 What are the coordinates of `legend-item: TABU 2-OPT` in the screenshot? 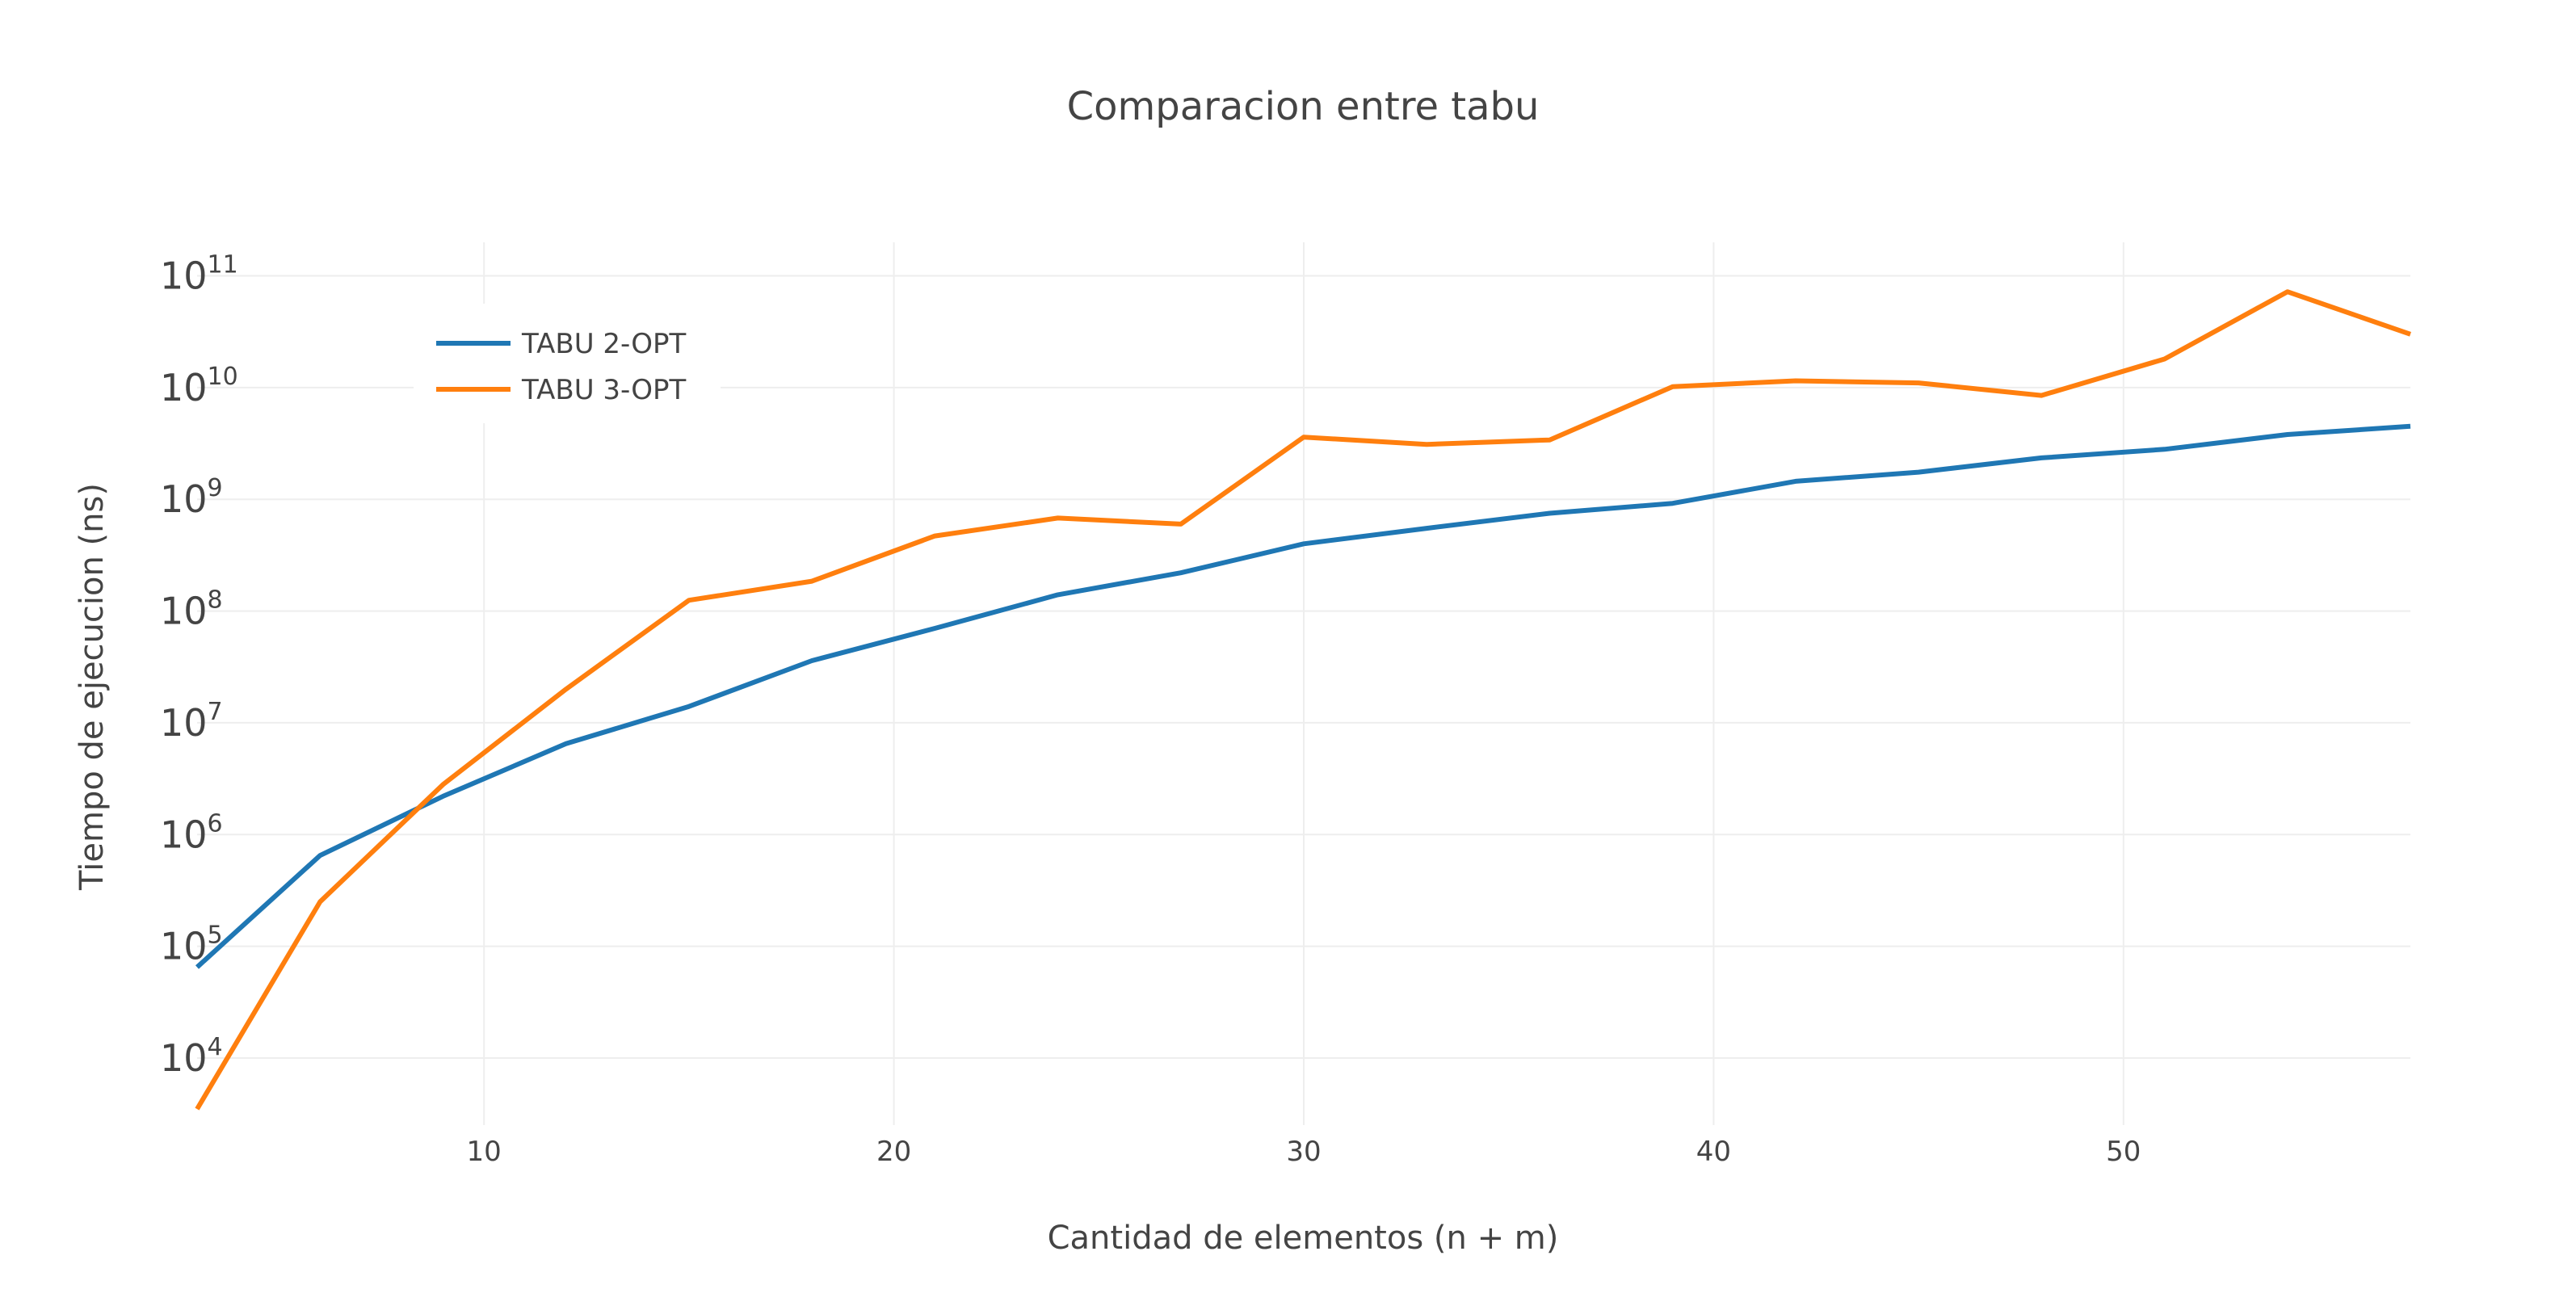 It's located at (561, 344).